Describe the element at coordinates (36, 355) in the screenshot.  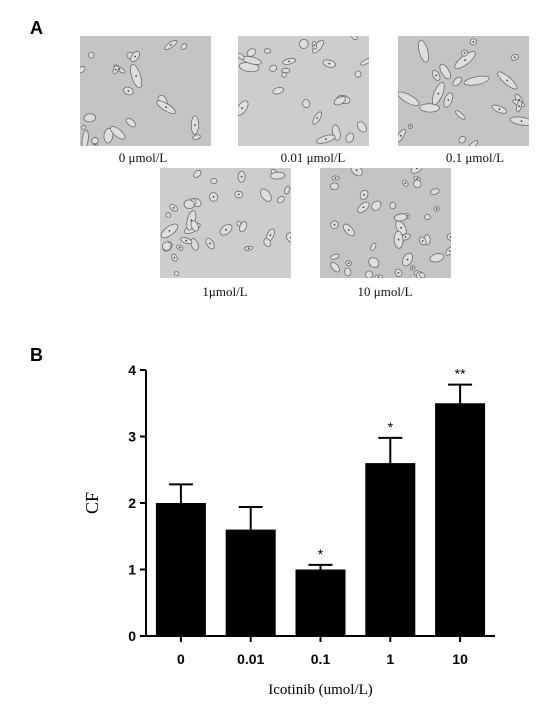
I see `panel-b-letter: B` at that location.